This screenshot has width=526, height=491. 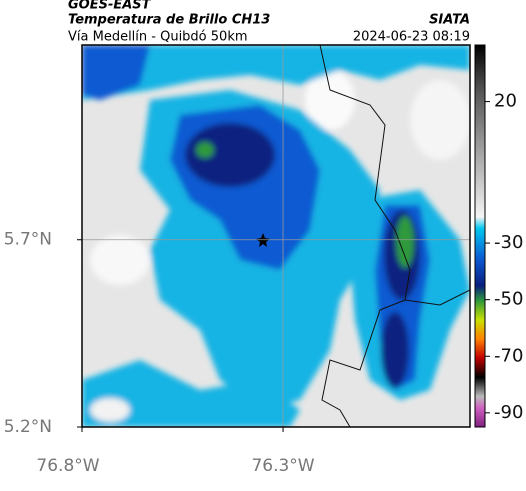 I want to click on timestamp: 2024-06-23 08:19, so click(x=411, y=37).